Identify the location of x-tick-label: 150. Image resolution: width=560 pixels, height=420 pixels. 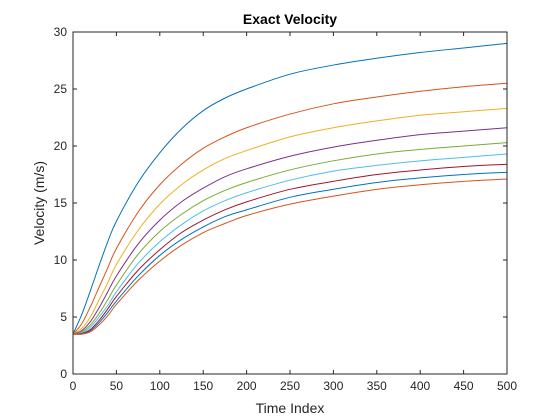
(203, 386).